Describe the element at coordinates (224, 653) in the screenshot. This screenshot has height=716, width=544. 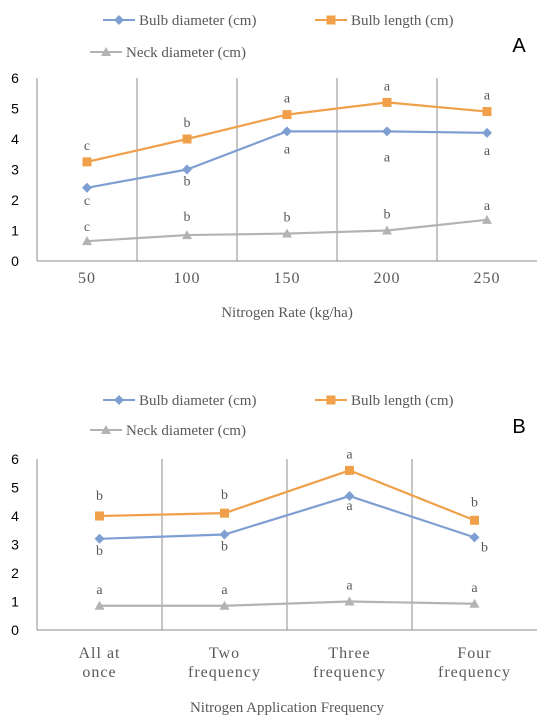
I see `x-tick-label: Two` at that location.